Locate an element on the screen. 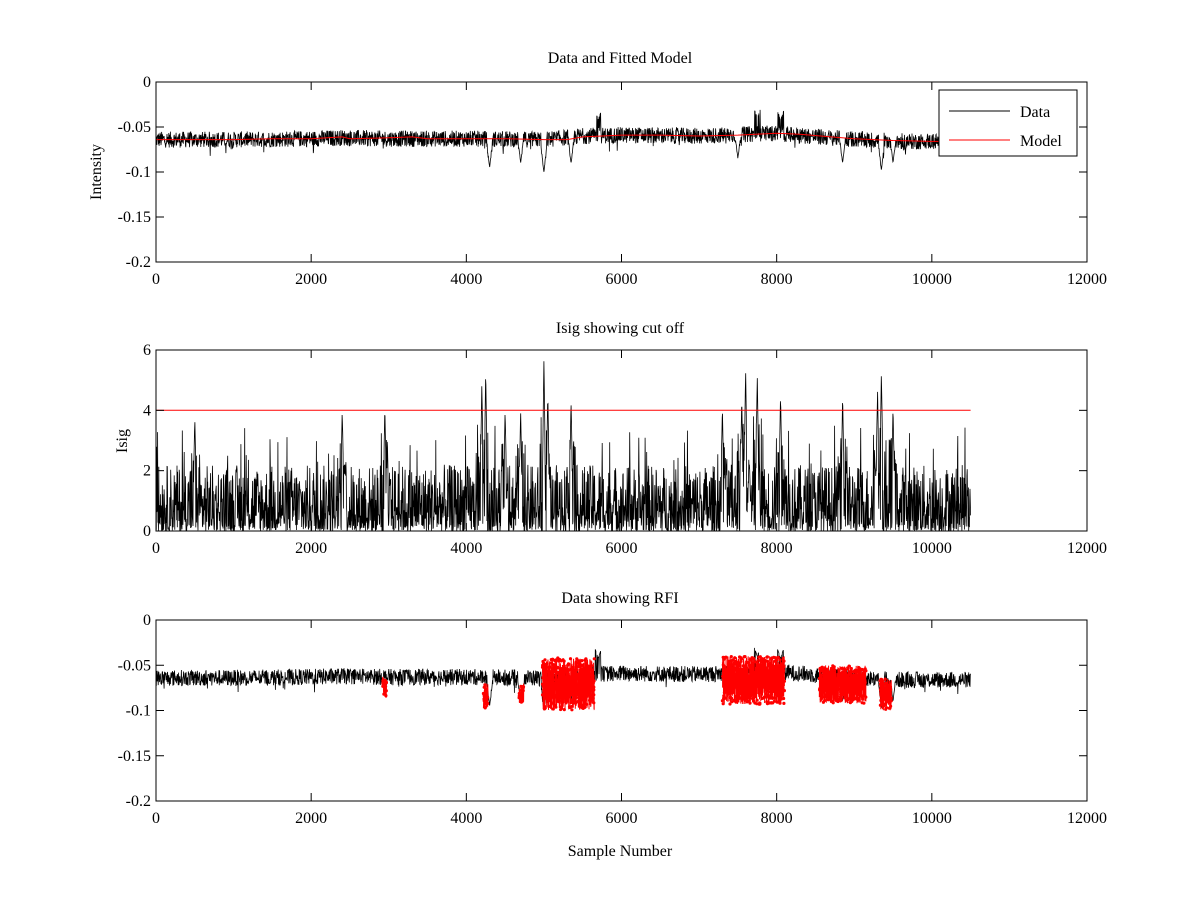 This screenshot has width=1200, height=900. y-tick-label: 6 is located at coordinates (147, 350).